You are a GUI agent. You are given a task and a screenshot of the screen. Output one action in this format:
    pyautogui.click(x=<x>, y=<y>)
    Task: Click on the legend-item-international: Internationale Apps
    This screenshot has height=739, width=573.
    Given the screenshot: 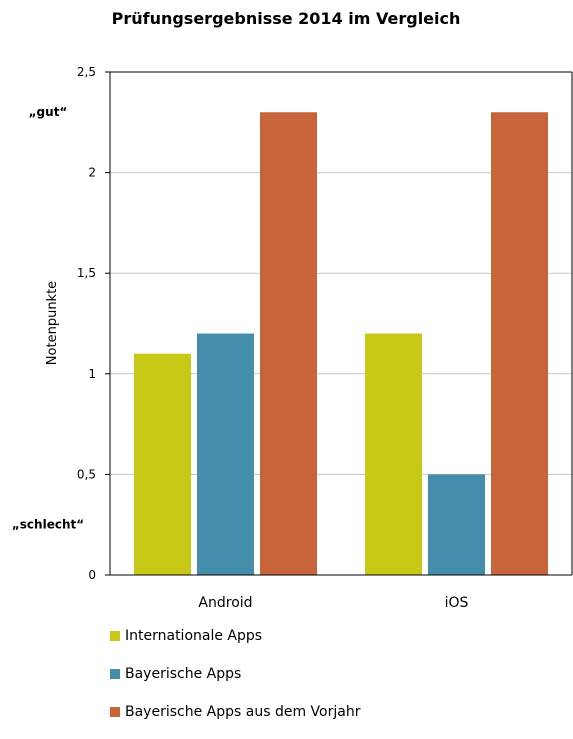 What is the action you would take?
    pyautogui.click(x=235, y=636)
    